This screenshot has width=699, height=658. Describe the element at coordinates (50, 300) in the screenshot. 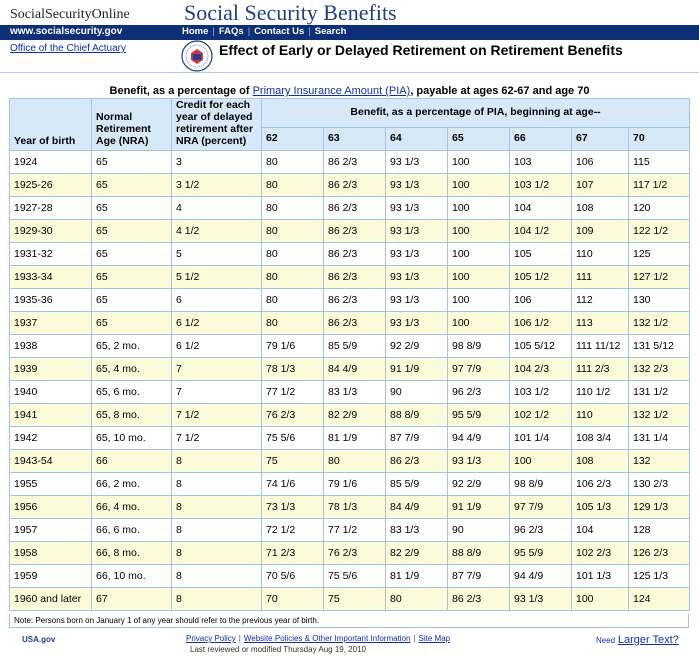

I see `table-cell: 1935-36` at that location.